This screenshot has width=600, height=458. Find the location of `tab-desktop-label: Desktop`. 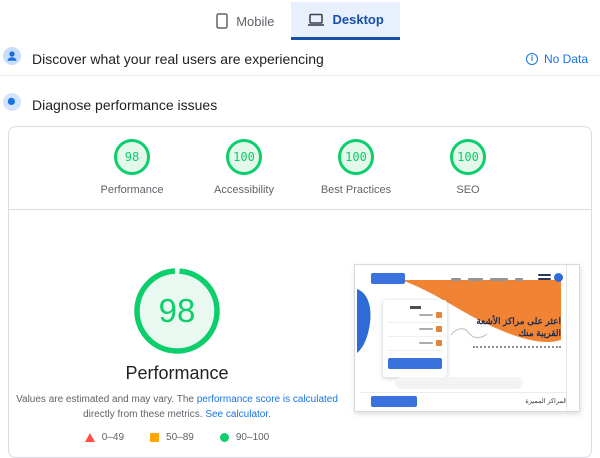

tab-desktop-label: Desktop is located at coordinates (358, 19).